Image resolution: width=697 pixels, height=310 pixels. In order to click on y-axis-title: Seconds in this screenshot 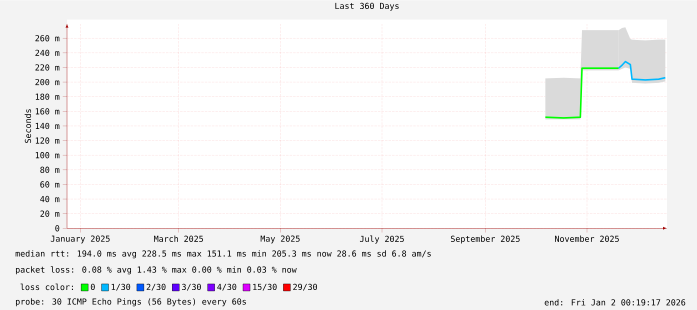, I will do `click(28, 126)`.